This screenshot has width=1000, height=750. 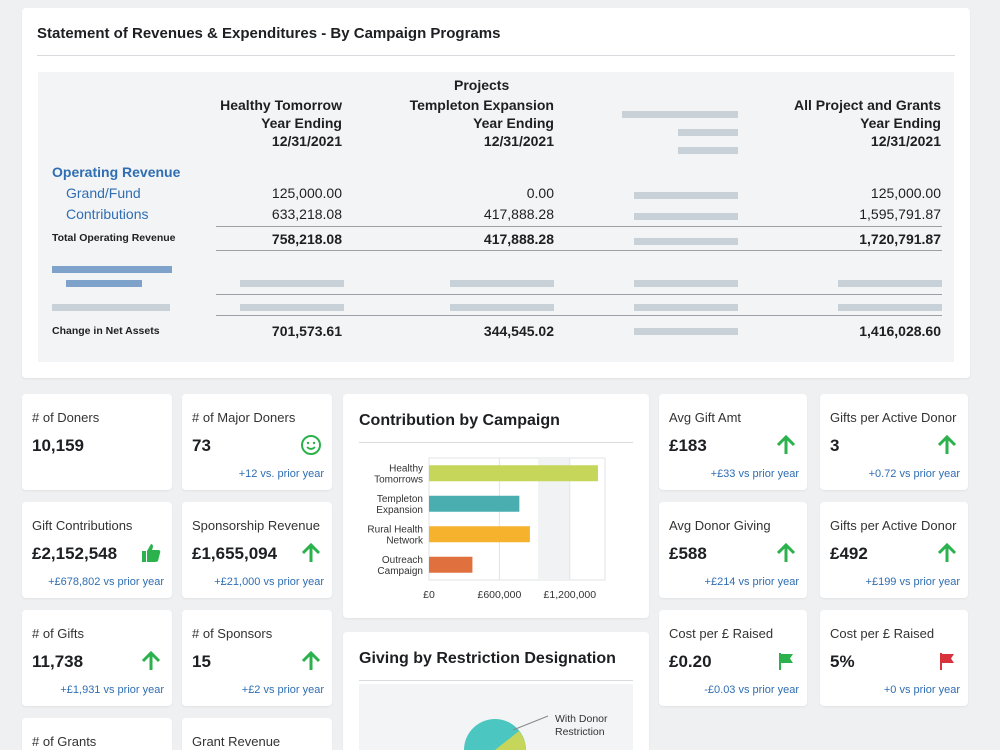 I want to click on kpi-delta: +0 vs prior year, so click(x=921, y=690).